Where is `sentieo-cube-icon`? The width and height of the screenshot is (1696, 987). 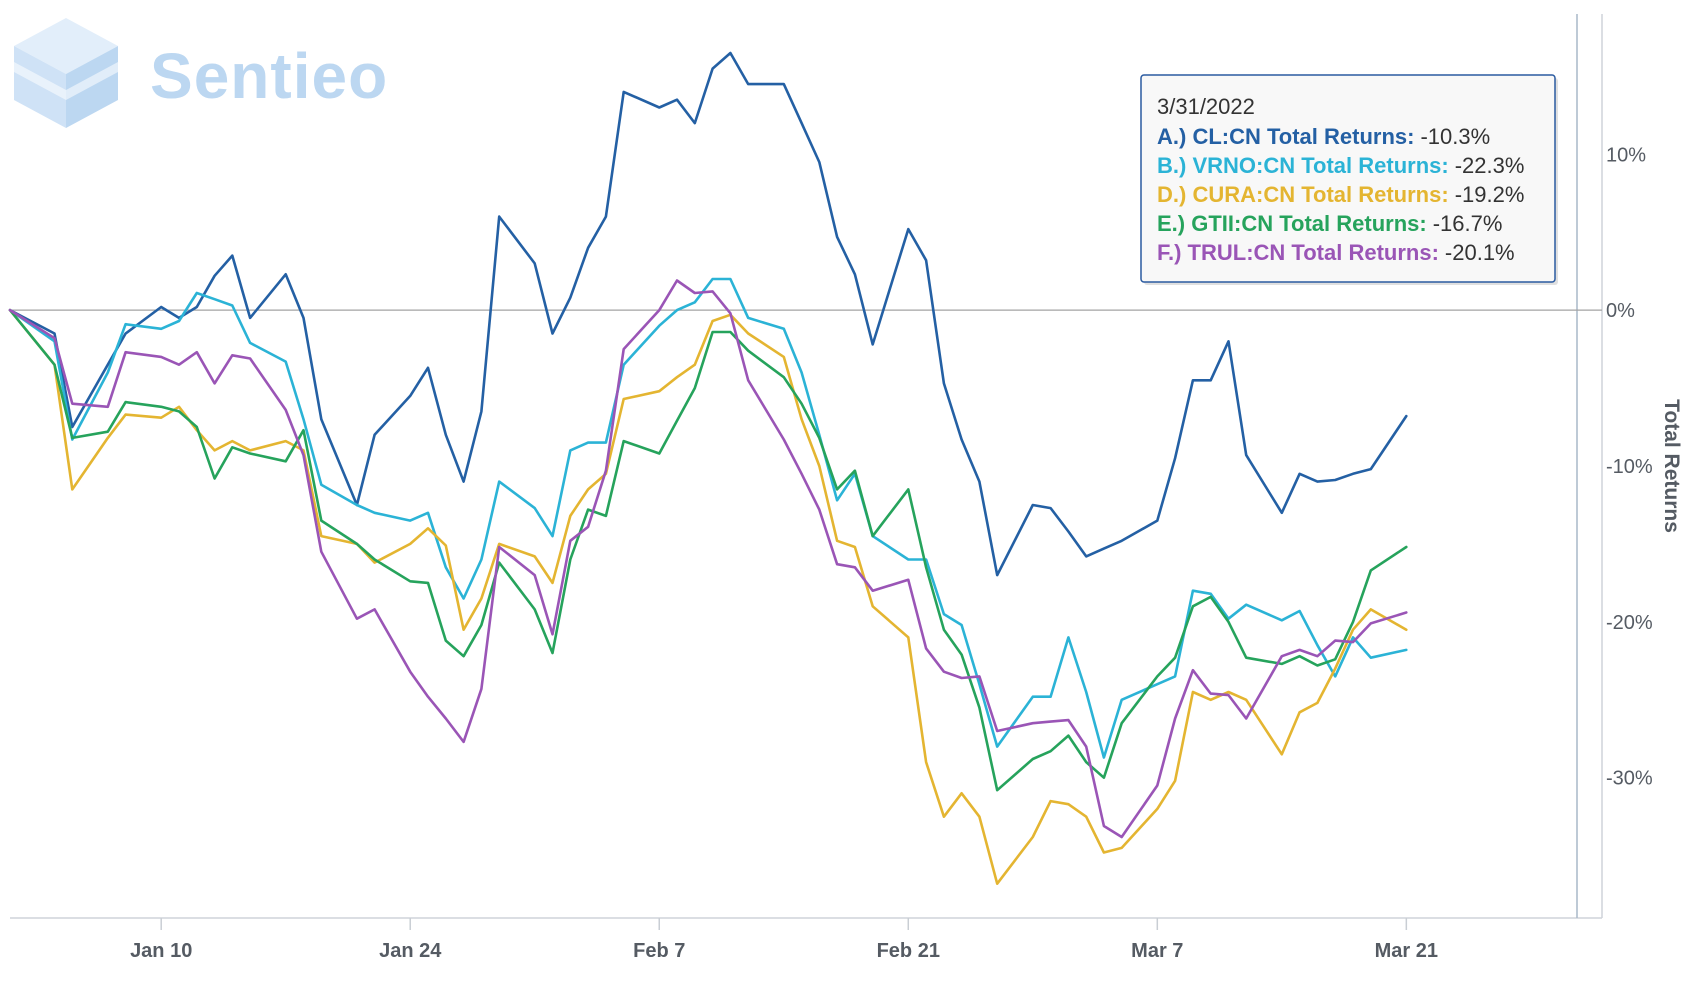
sentieo-cube-icon is located at coordinates (66, 73).